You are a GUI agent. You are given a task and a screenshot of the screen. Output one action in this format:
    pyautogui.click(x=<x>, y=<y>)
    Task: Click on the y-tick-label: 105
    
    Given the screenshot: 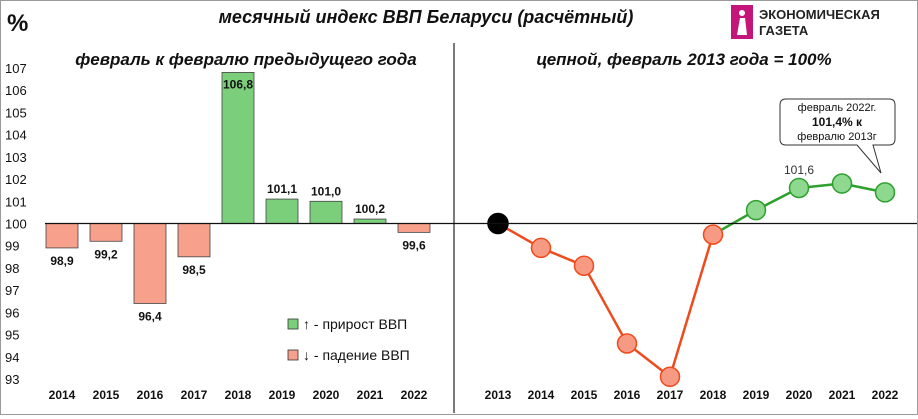 What is the action you would take?
    pyautogui.click(x=16, y=112)
    